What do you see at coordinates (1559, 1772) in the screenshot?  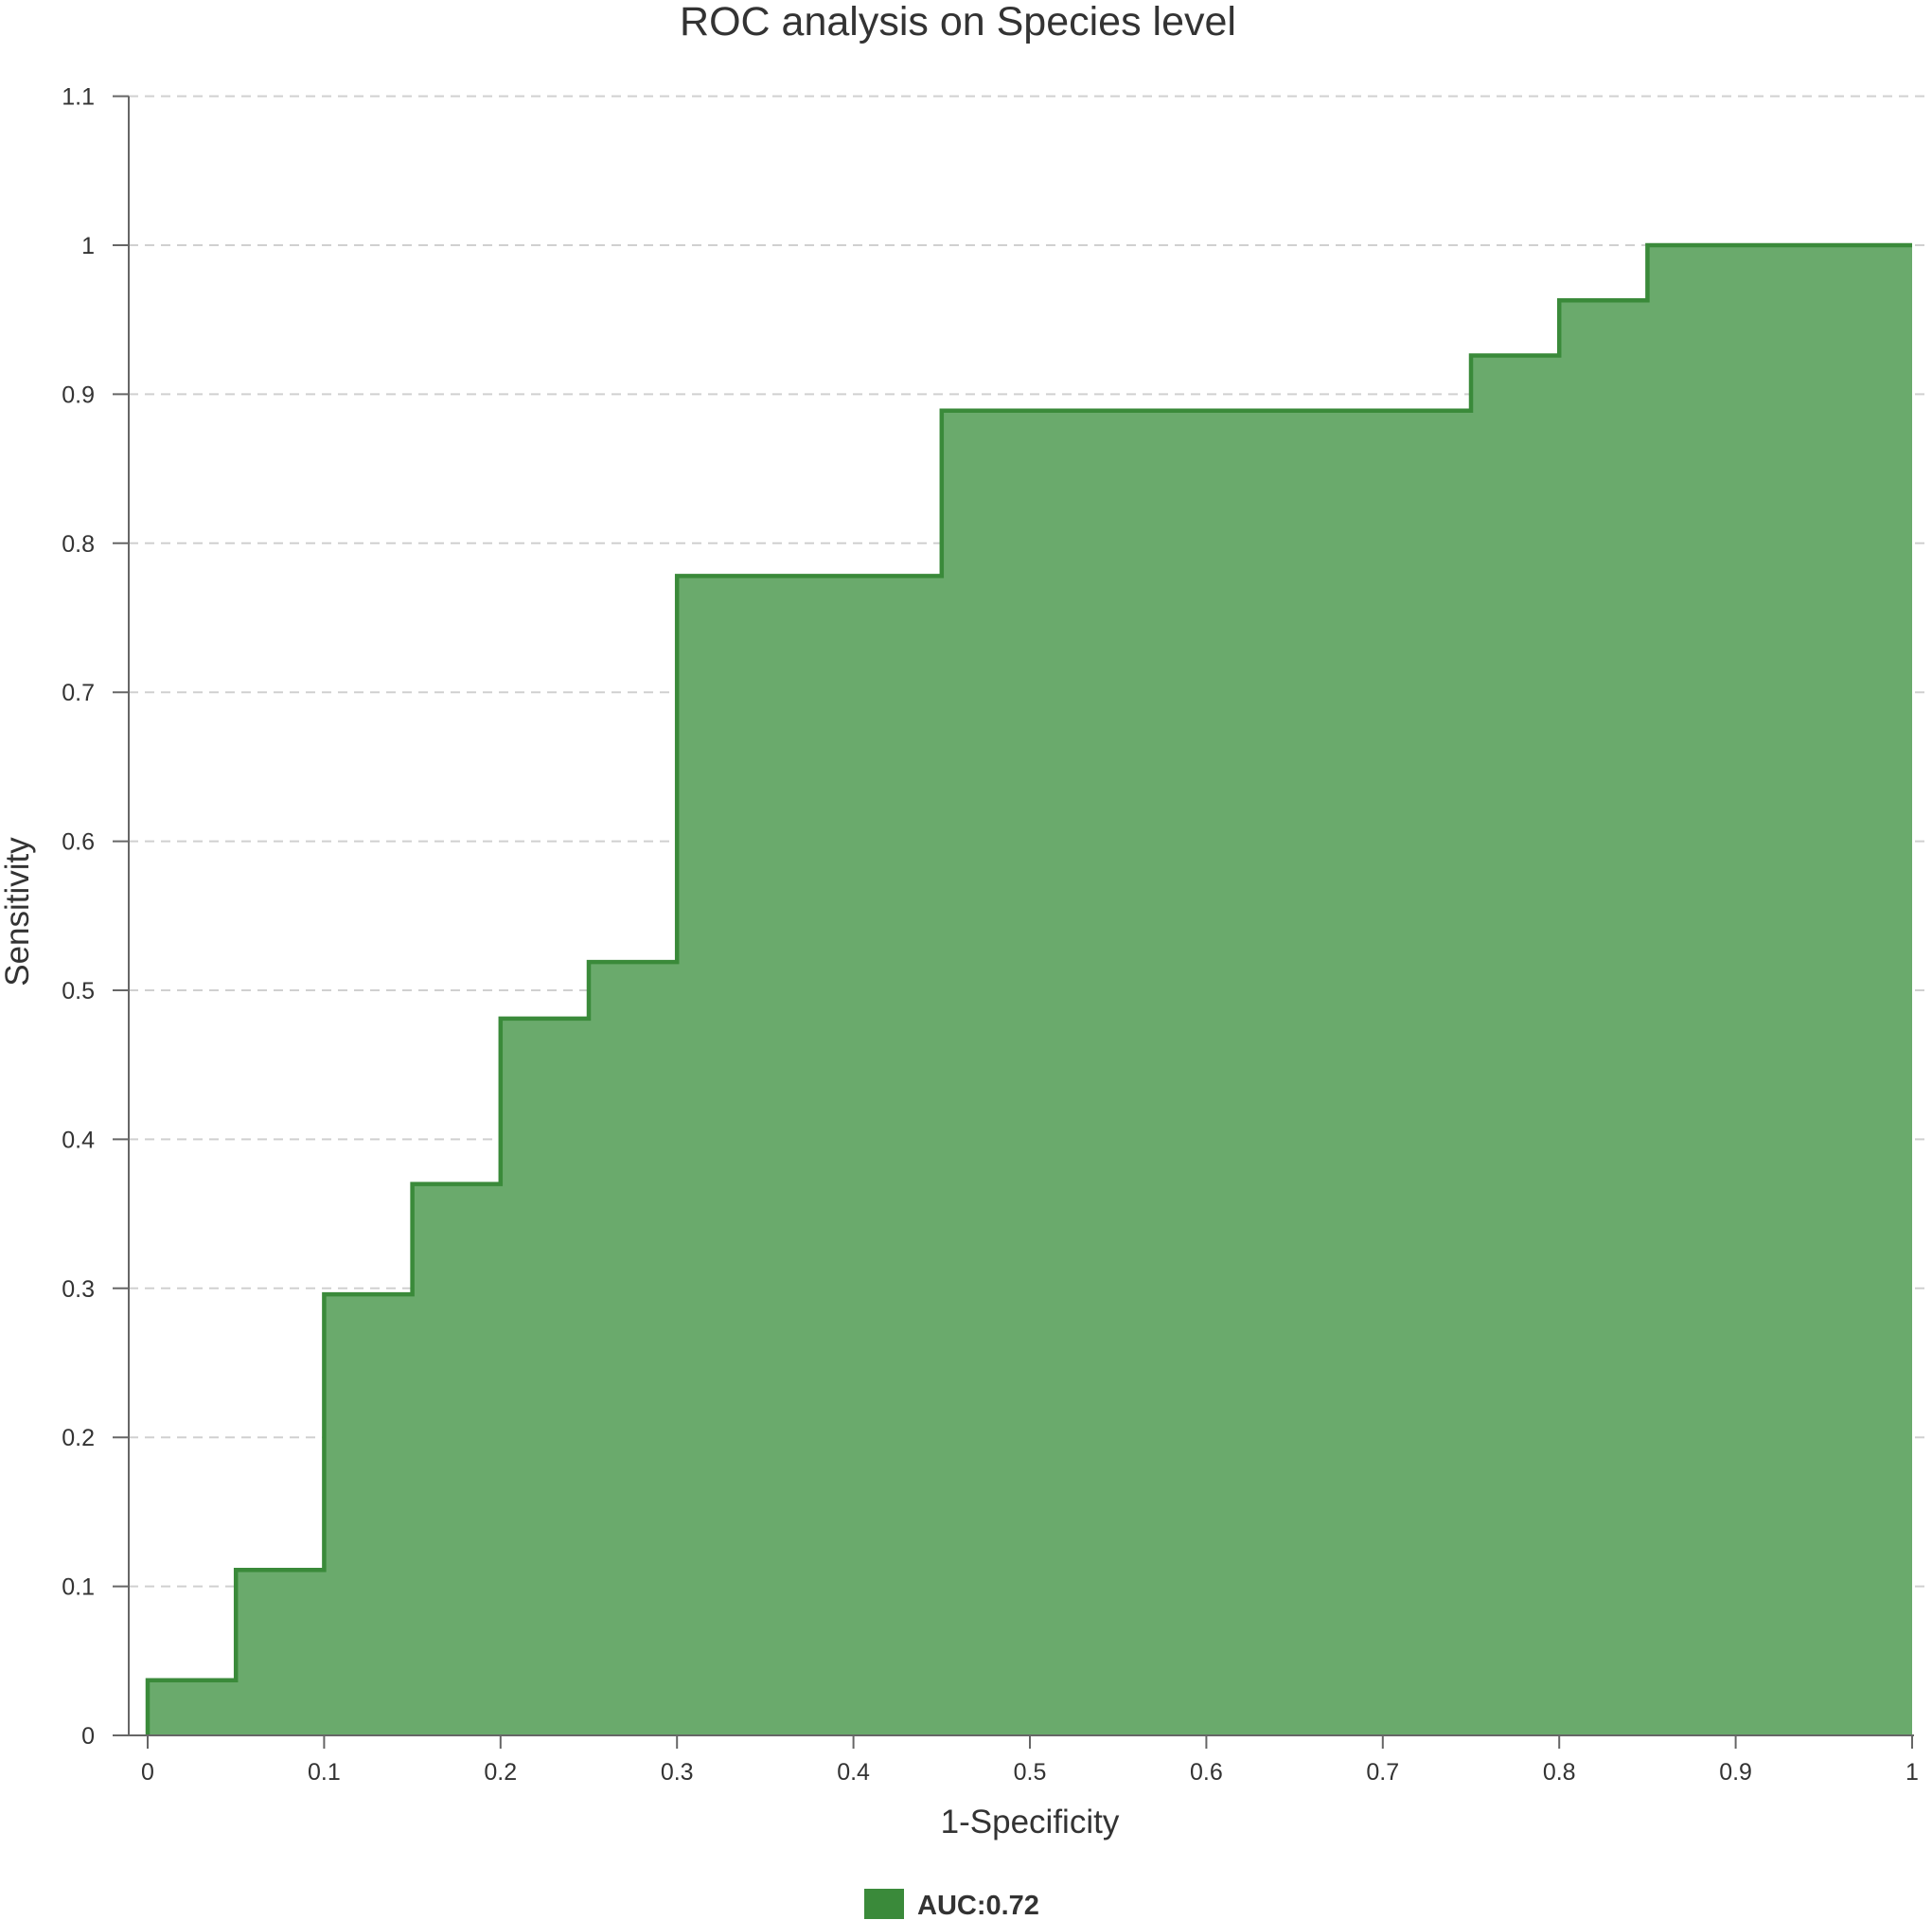 I see `x-tick-label: 0.8` at bounding box center [1559, 1772].